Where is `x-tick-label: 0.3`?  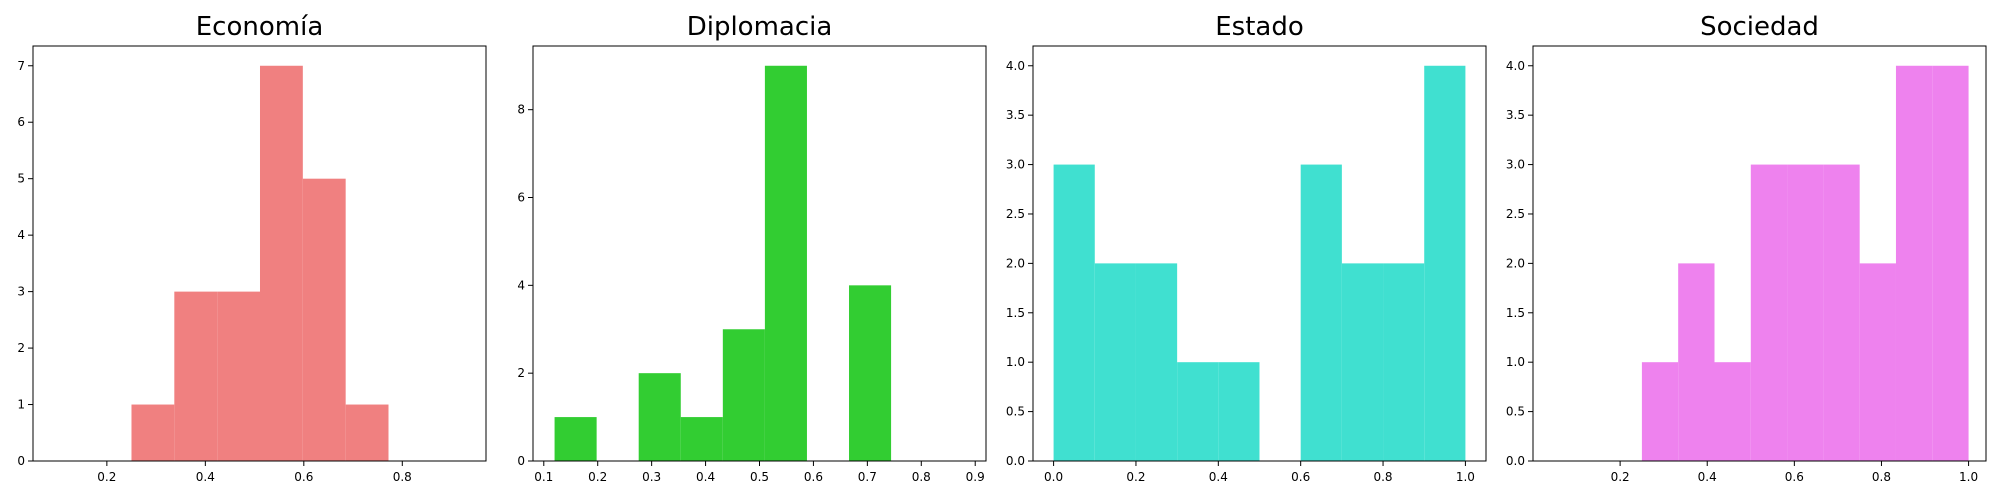
x-tick-label: 0.3 is located at coordinates (651, 477).